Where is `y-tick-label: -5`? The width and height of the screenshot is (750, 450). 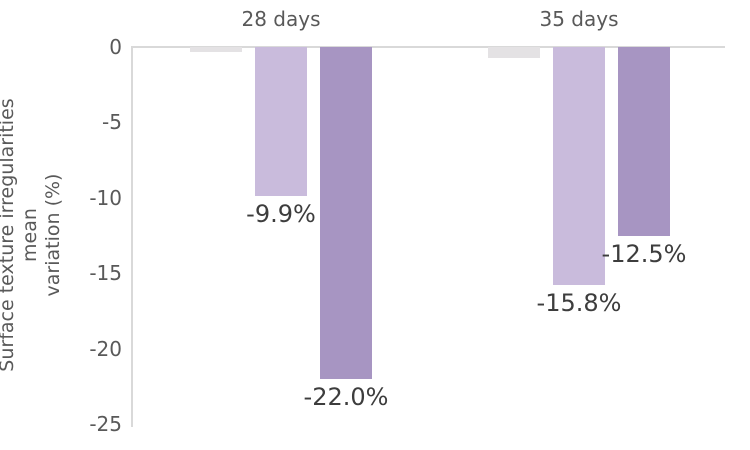
y-tick-label: -5 is located at coordinates (112, 122).